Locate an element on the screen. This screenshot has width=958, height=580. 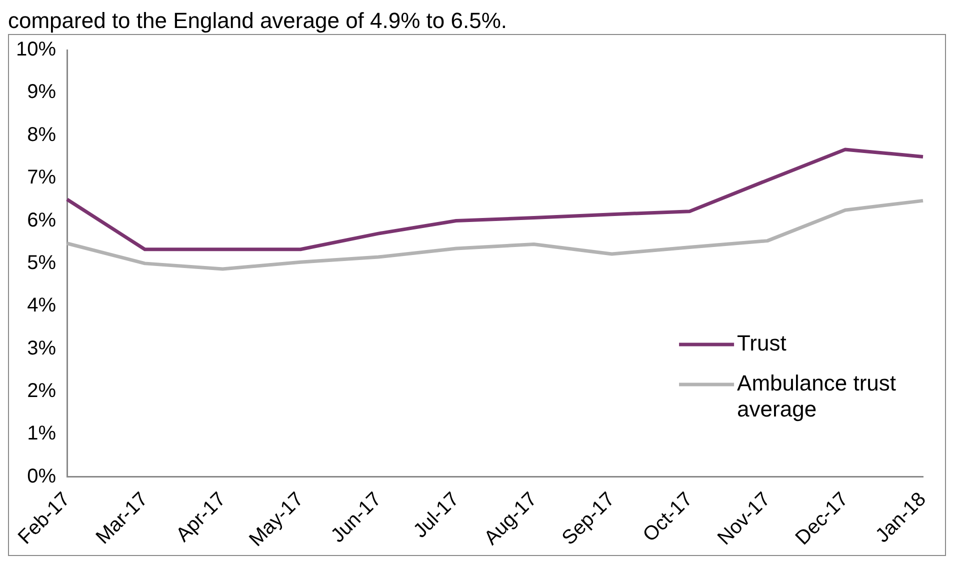
legend-label: Ambulance trust average is located at coordinates (816, 396).